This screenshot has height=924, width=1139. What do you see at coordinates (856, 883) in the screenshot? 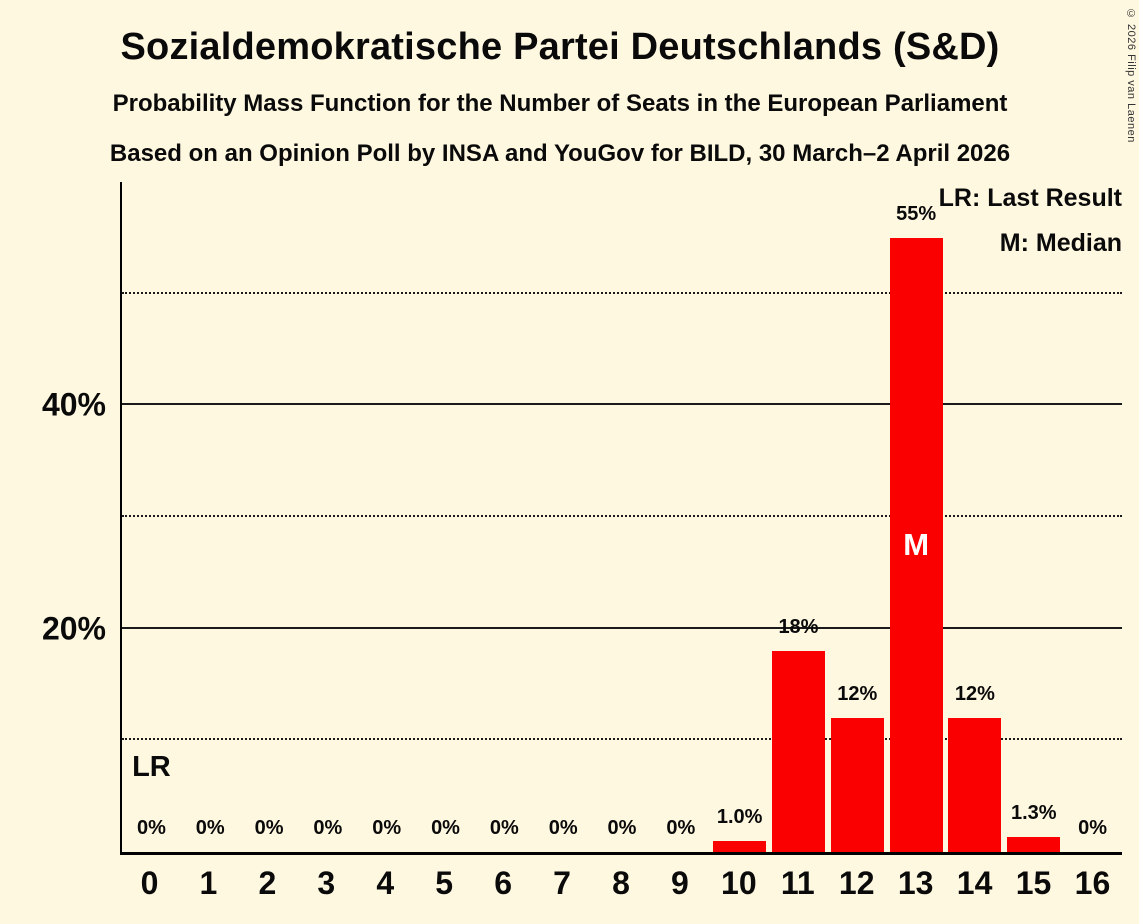
I see `x-axis-tick-label: 12` at bounding box center [856, 883].